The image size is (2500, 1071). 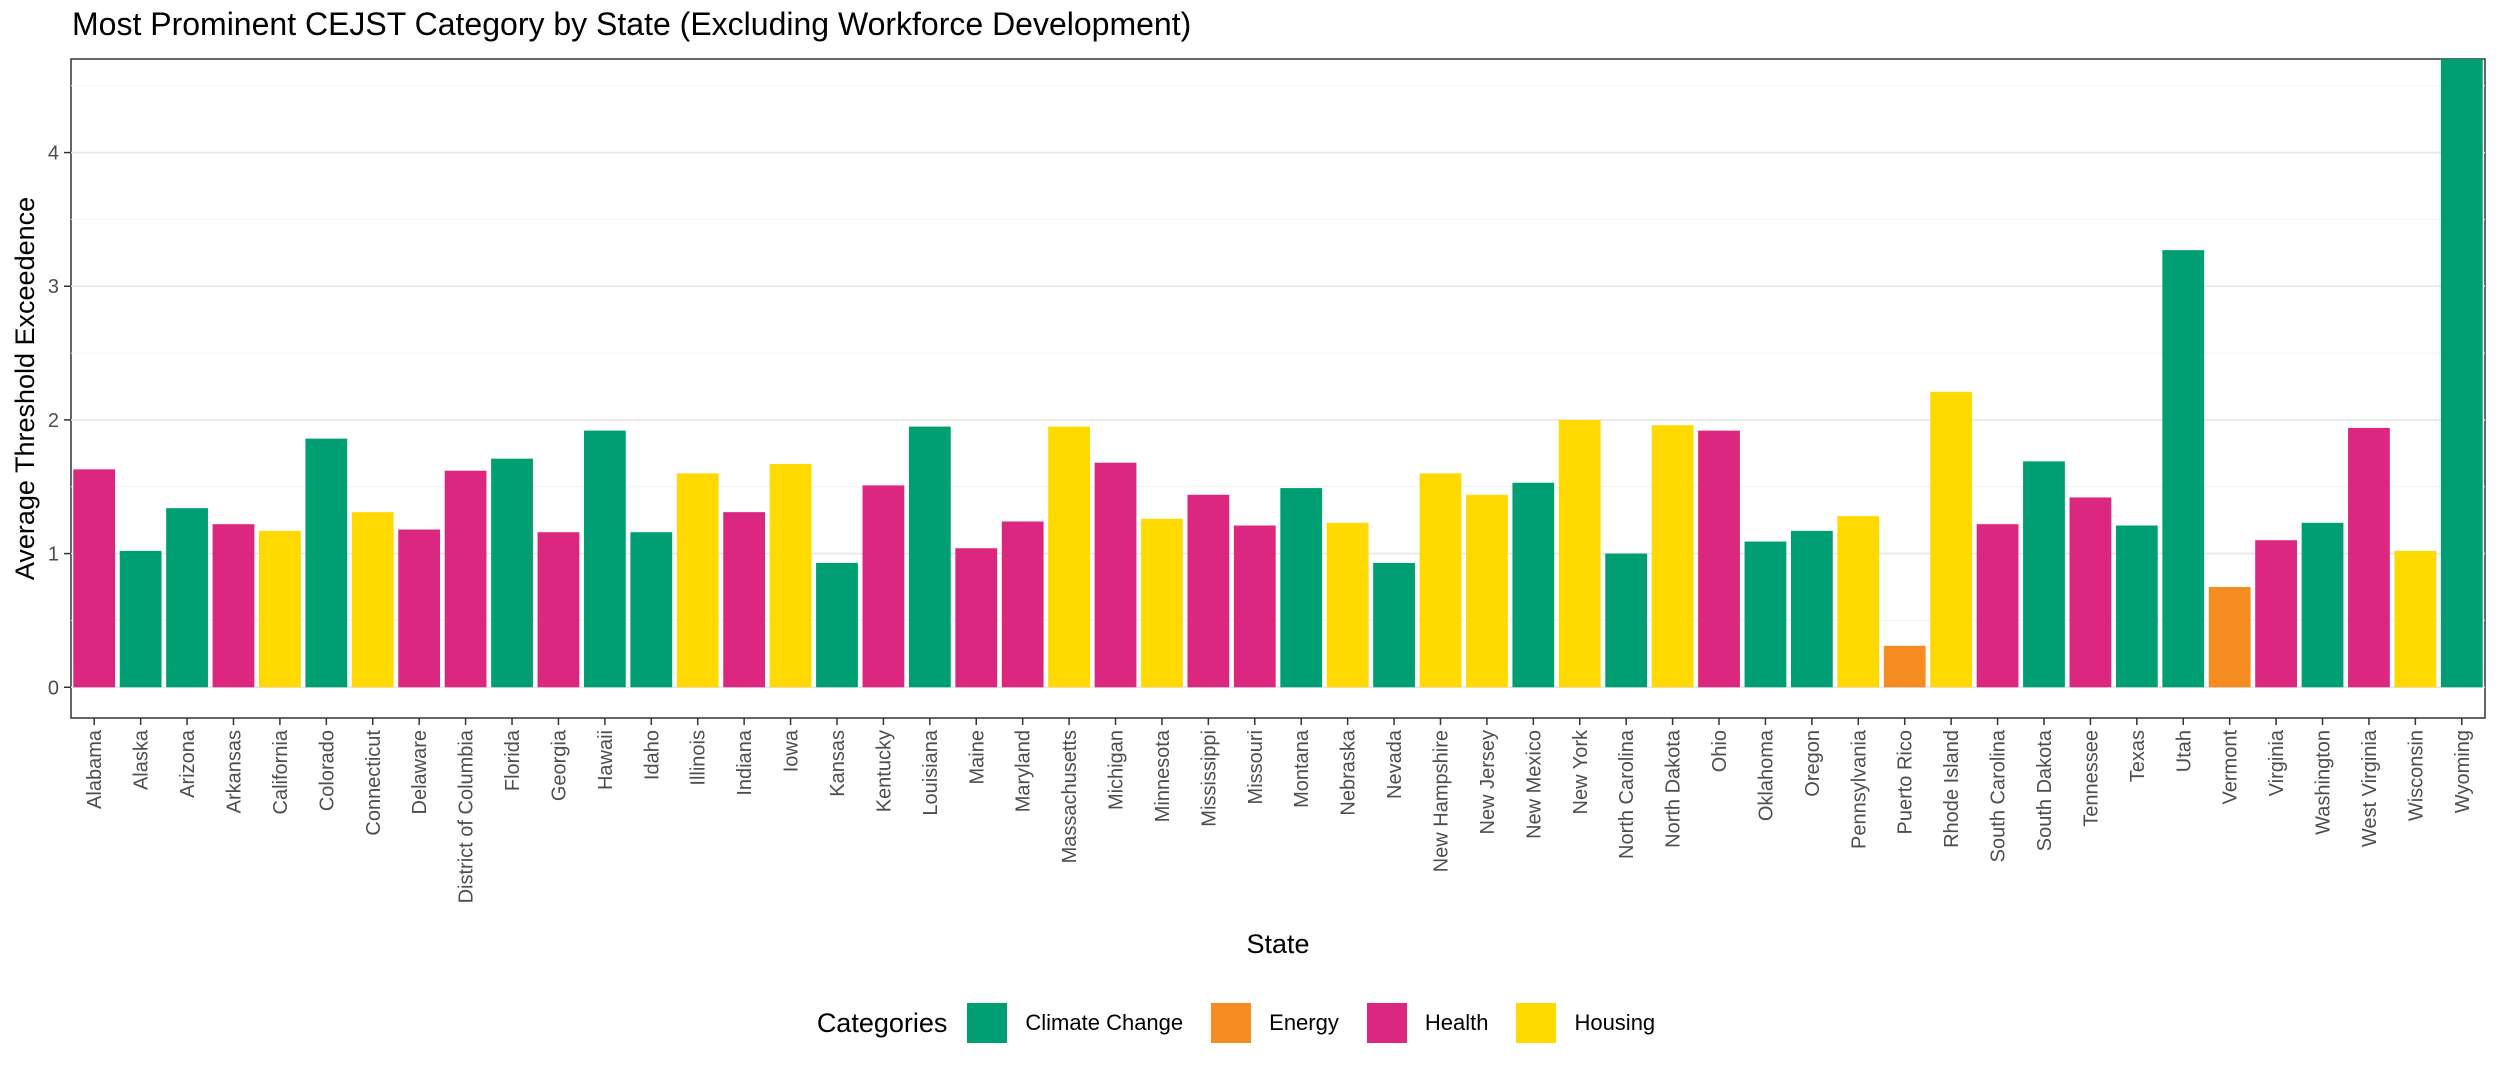 What do you see at coordinates (1209, 778) in the screenshot?
I see `x-tick-label-mississippi: Mississippi` at bounding box center [1209, 778].